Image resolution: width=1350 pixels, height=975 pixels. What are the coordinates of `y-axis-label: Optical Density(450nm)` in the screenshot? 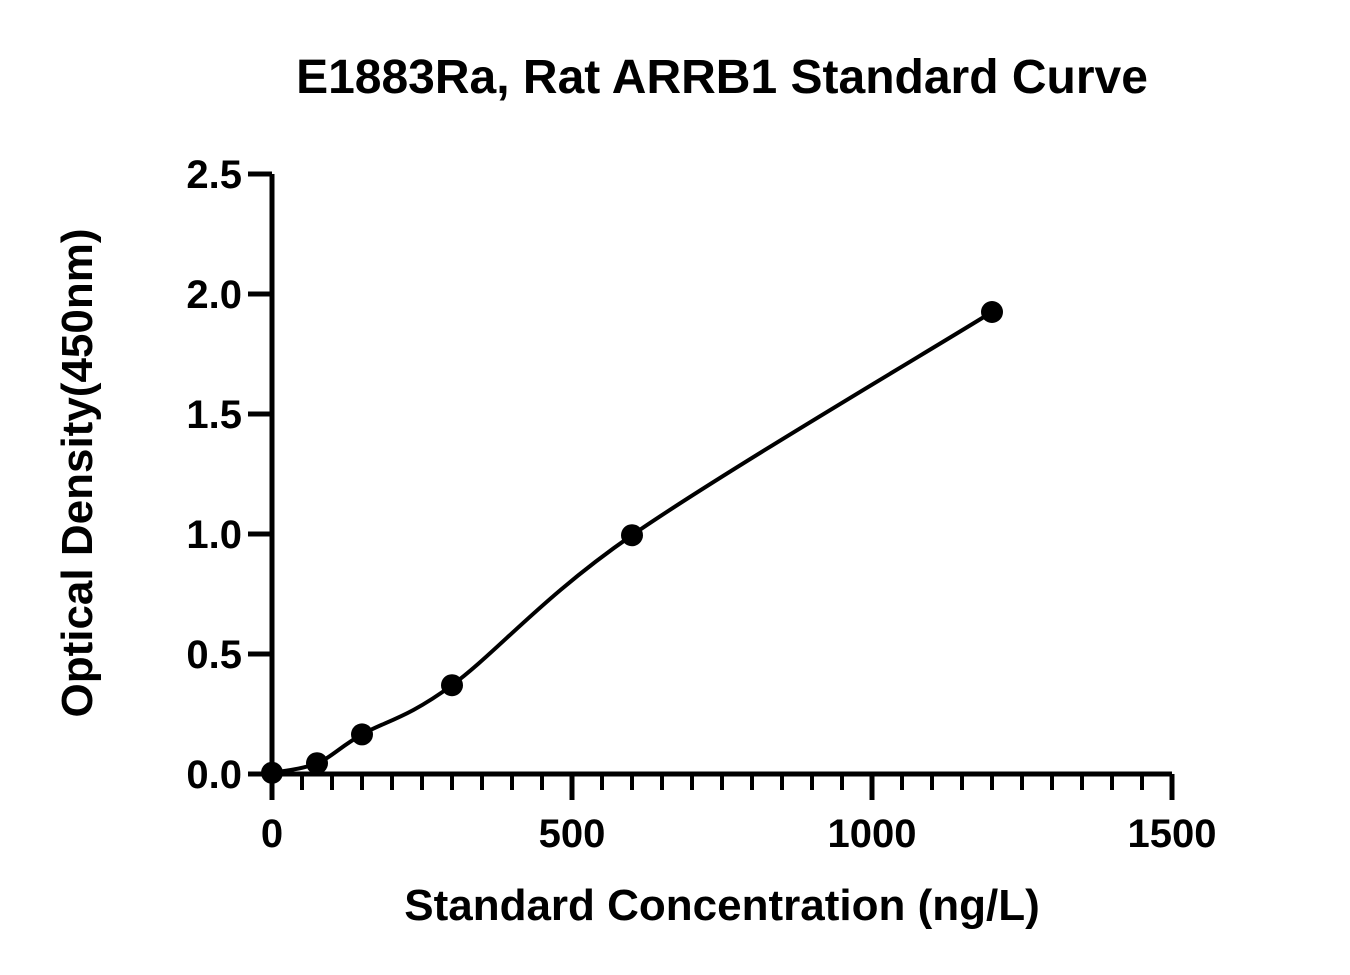 It's located at (77, 472).